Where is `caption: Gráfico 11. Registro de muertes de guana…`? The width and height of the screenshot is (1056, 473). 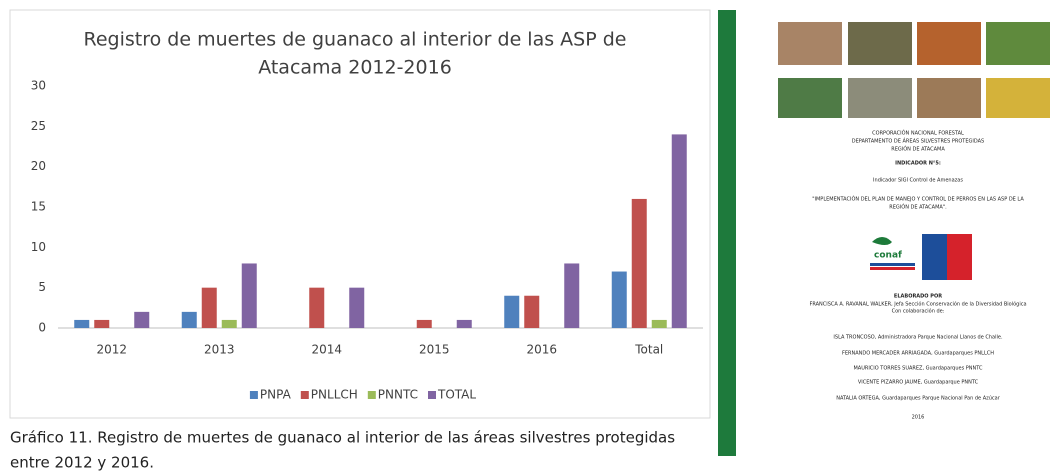
caption: Gráfico 11. Registro de muertes de guana… is located at coordinates (342, 438).